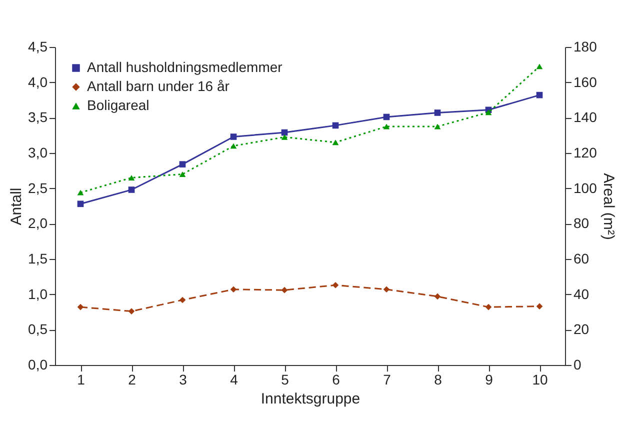 The image size is (642, 428). Describe the element at coordinates (586, 82) in the screenshot. I see `y2-tick-label: 160` at that location.